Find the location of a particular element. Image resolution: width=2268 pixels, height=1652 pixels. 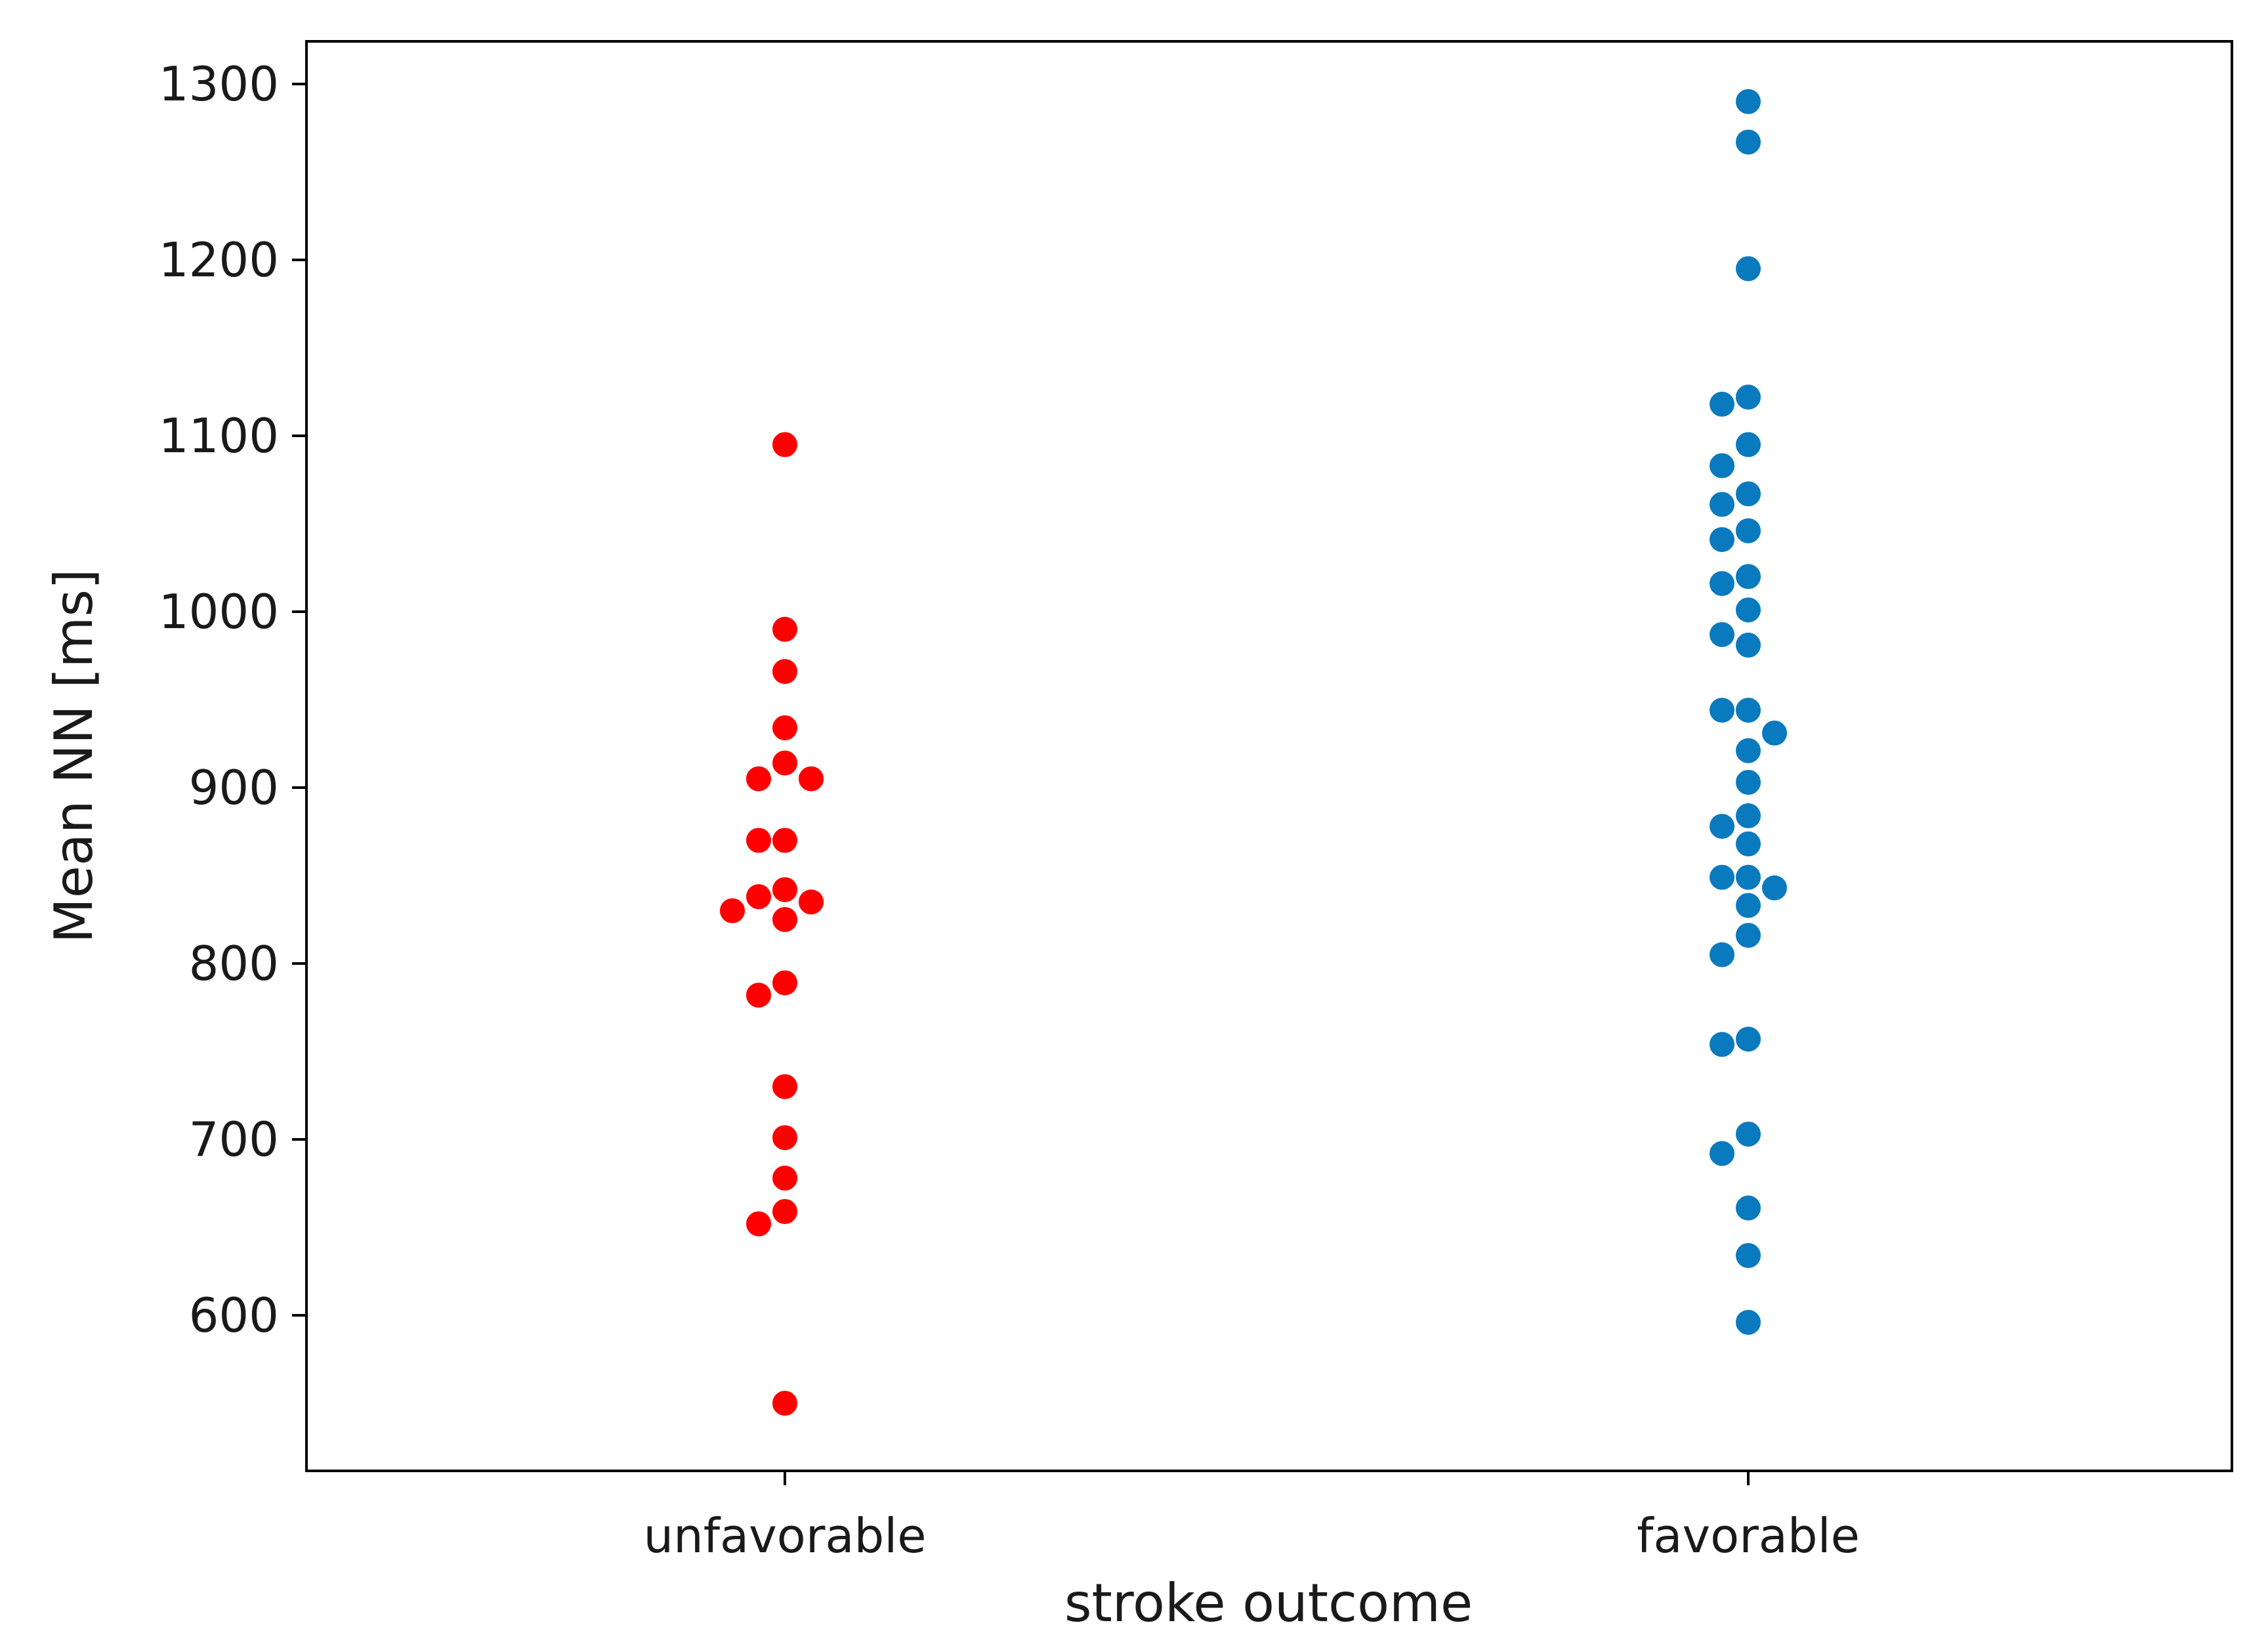

x-tick-label-unfavorable: unfavorable is located at coordinates (784, 1536).